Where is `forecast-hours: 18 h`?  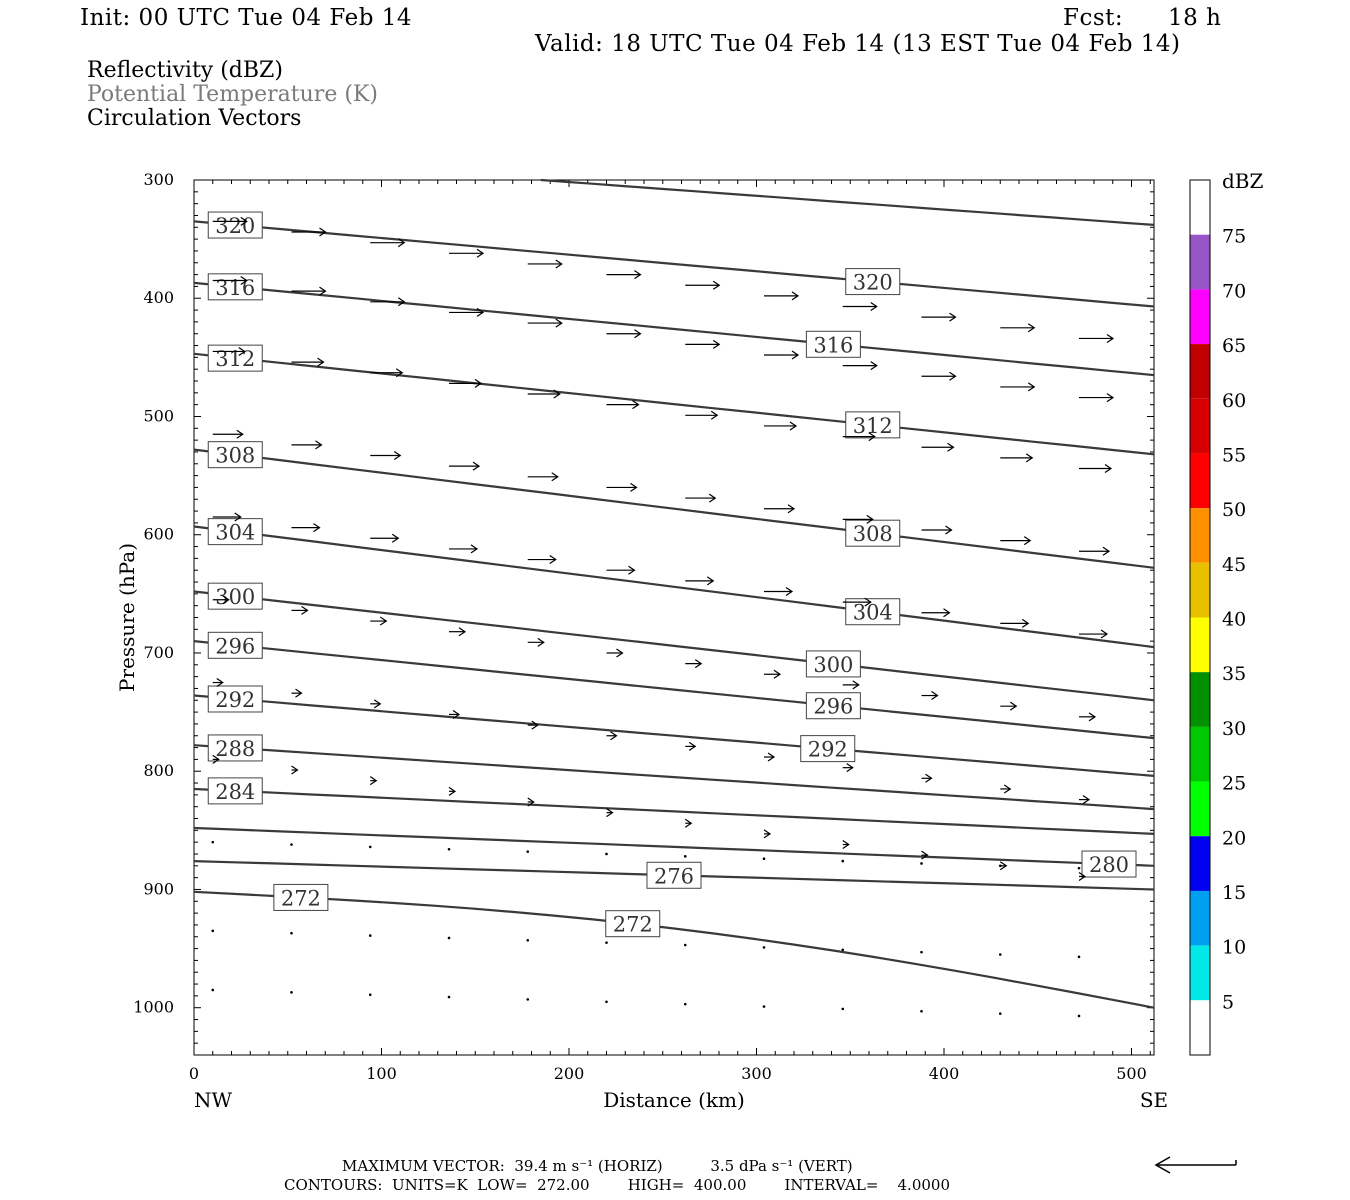 forecast-hours: 18 h is located at coordinates (1195, 18).